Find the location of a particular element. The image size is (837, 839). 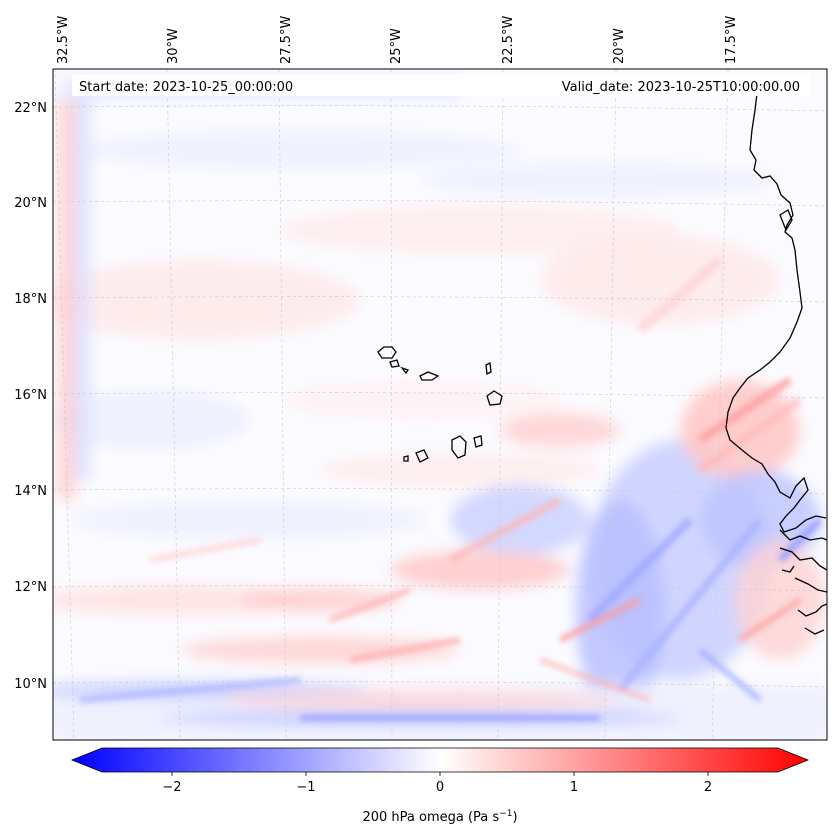

colorbar-tick-label: 0 is located at coordinates (440, 787).